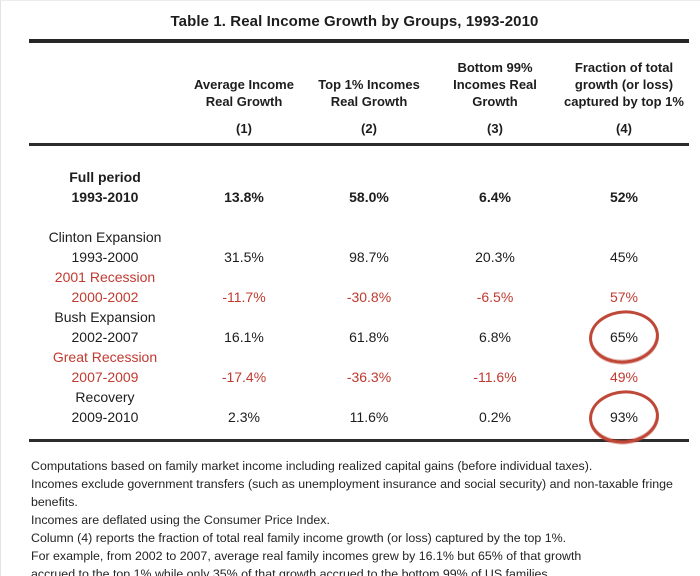  I want to click on value-cell: 0.2%, so click(495, 417).